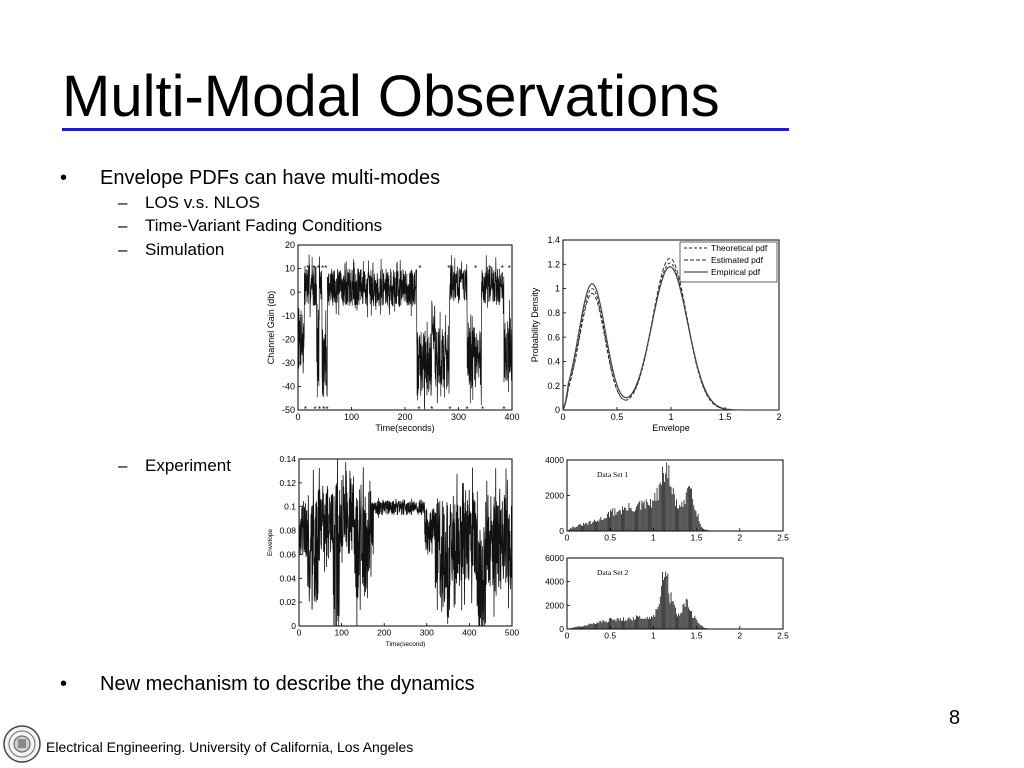  I want to click on data-set-2-histogram: 0 0.5 1 1.5 2 2.5 0 2000 4000 6000 Data Set 2, so click(667, 597).